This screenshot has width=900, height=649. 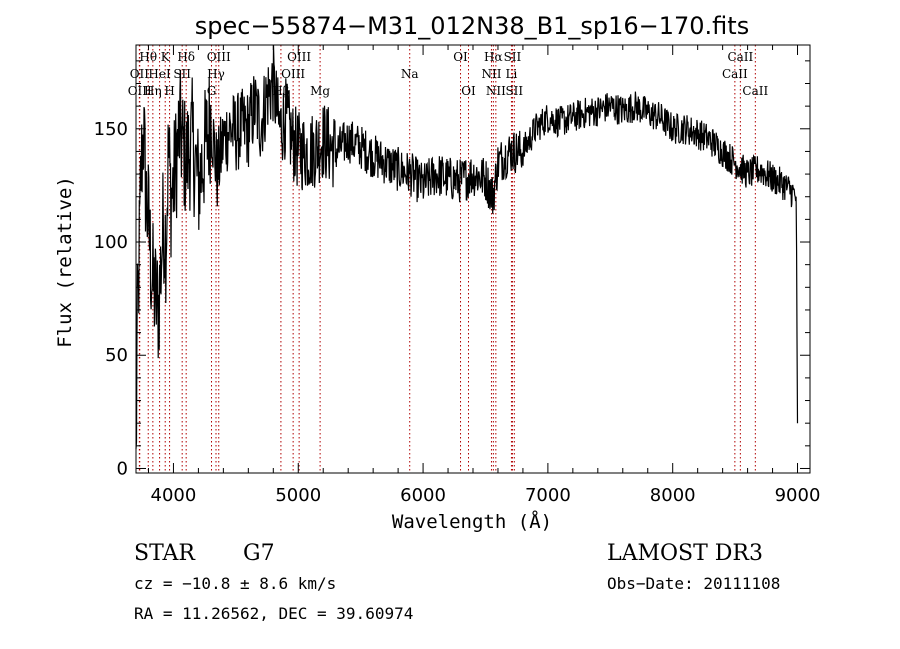 What do you see at coordinates (410, 74) in the screenshot?
I see `spectral-line-label: Na` at bounding box center [410, 74].